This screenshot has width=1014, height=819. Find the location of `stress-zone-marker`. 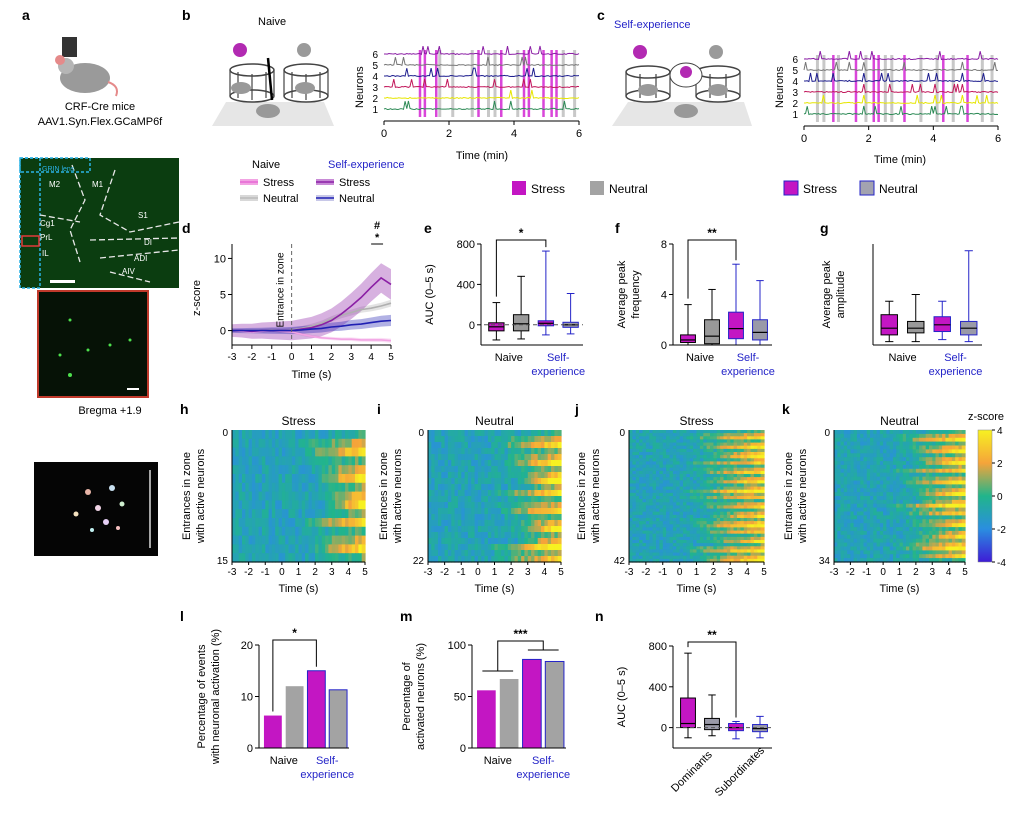

stress-zone-marker is located at coordinates (529, 83).